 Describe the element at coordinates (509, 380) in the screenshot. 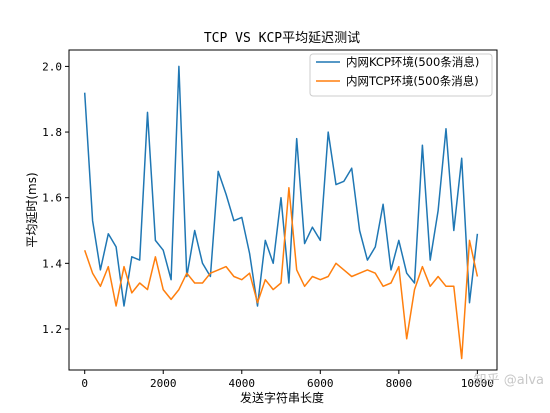

I see `watermark-text: 知乎 @alva` at that location.